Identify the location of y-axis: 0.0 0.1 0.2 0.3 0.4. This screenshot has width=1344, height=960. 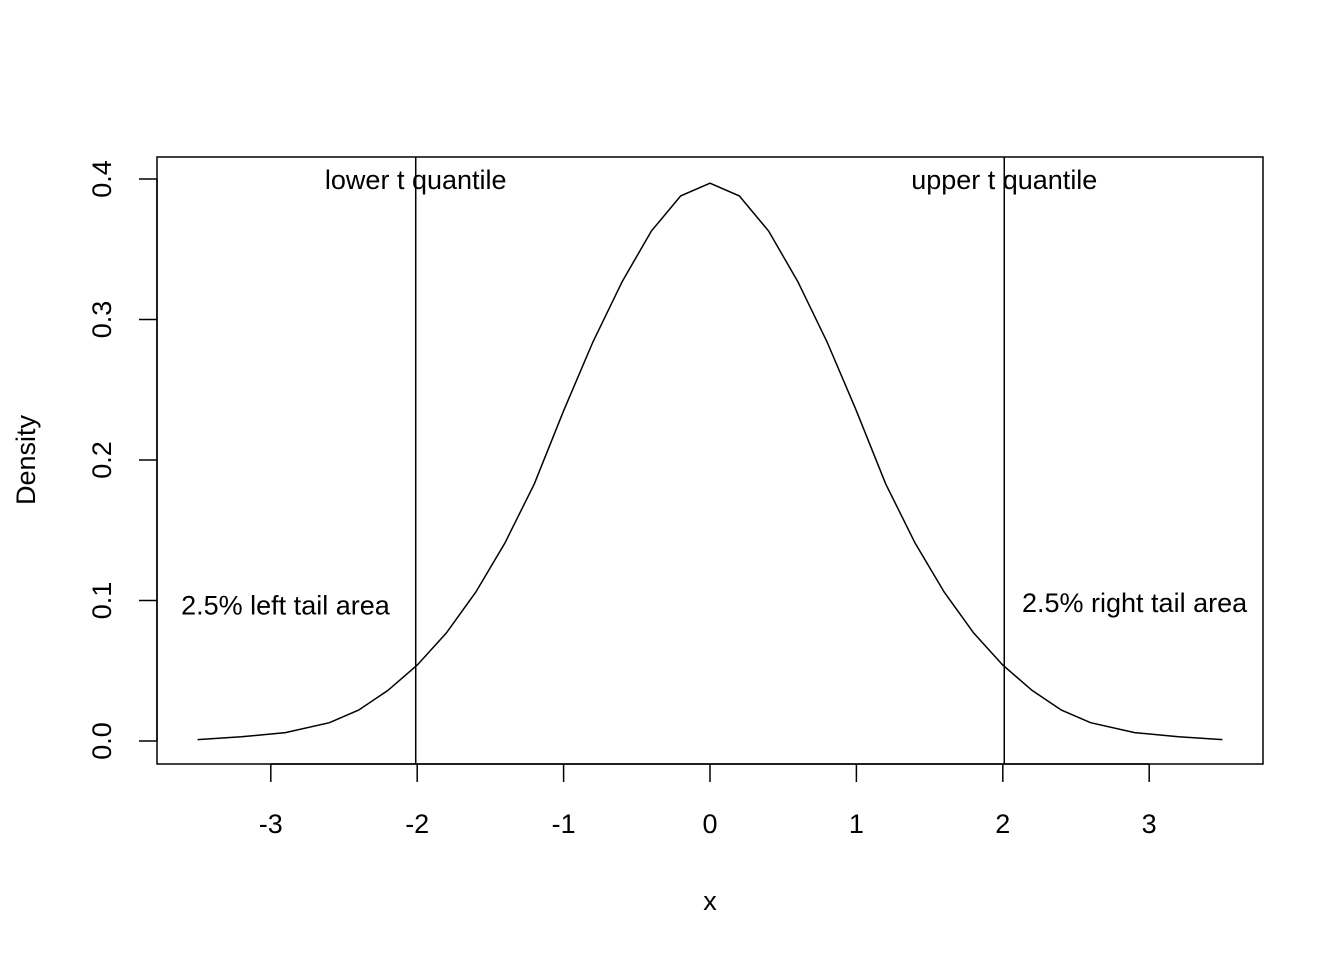
(122, 460).